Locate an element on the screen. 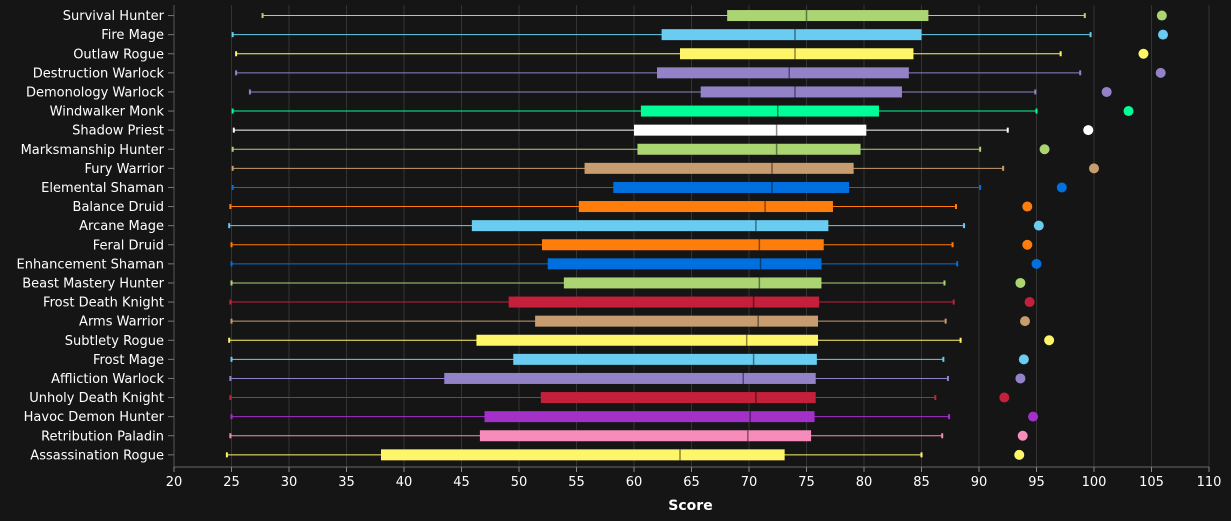 The height and width of the screenshot is (521, 1231). box-balance-druid is located at coordinates (631, 207).